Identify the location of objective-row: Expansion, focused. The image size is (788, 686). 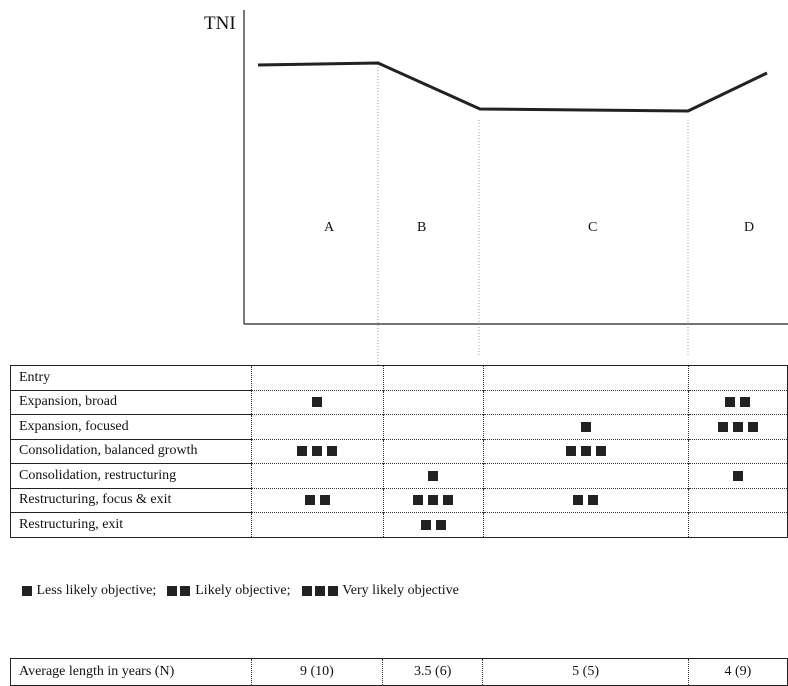
(399, 426).